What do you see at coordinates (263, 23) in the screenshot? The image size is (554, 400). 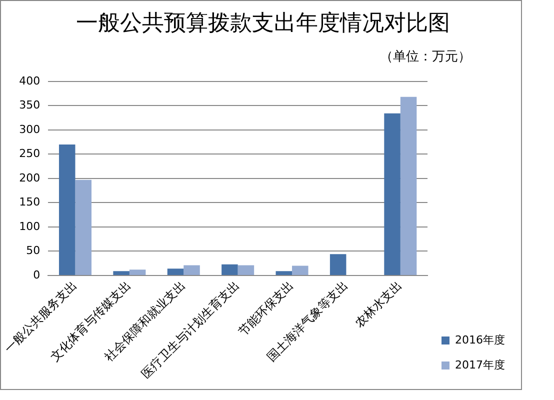 I see `chart-title: 一般公共预算拨款支出年度情况对比图` at bounding box center [263, 23].